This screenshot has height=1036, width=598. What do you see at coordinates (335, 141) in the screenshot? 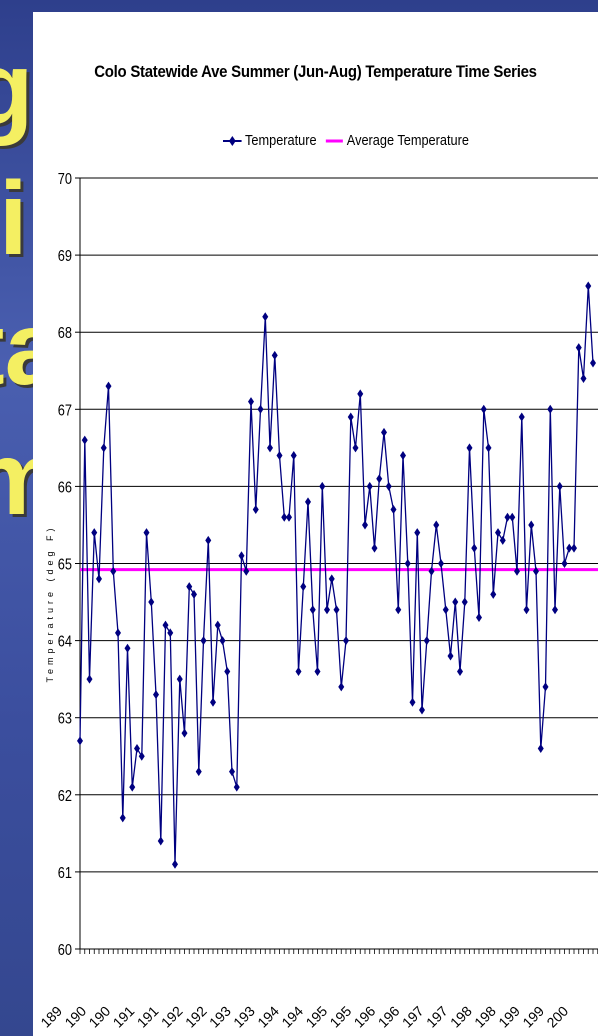
I see `average-legend-line` at bounding box center [335, 141].